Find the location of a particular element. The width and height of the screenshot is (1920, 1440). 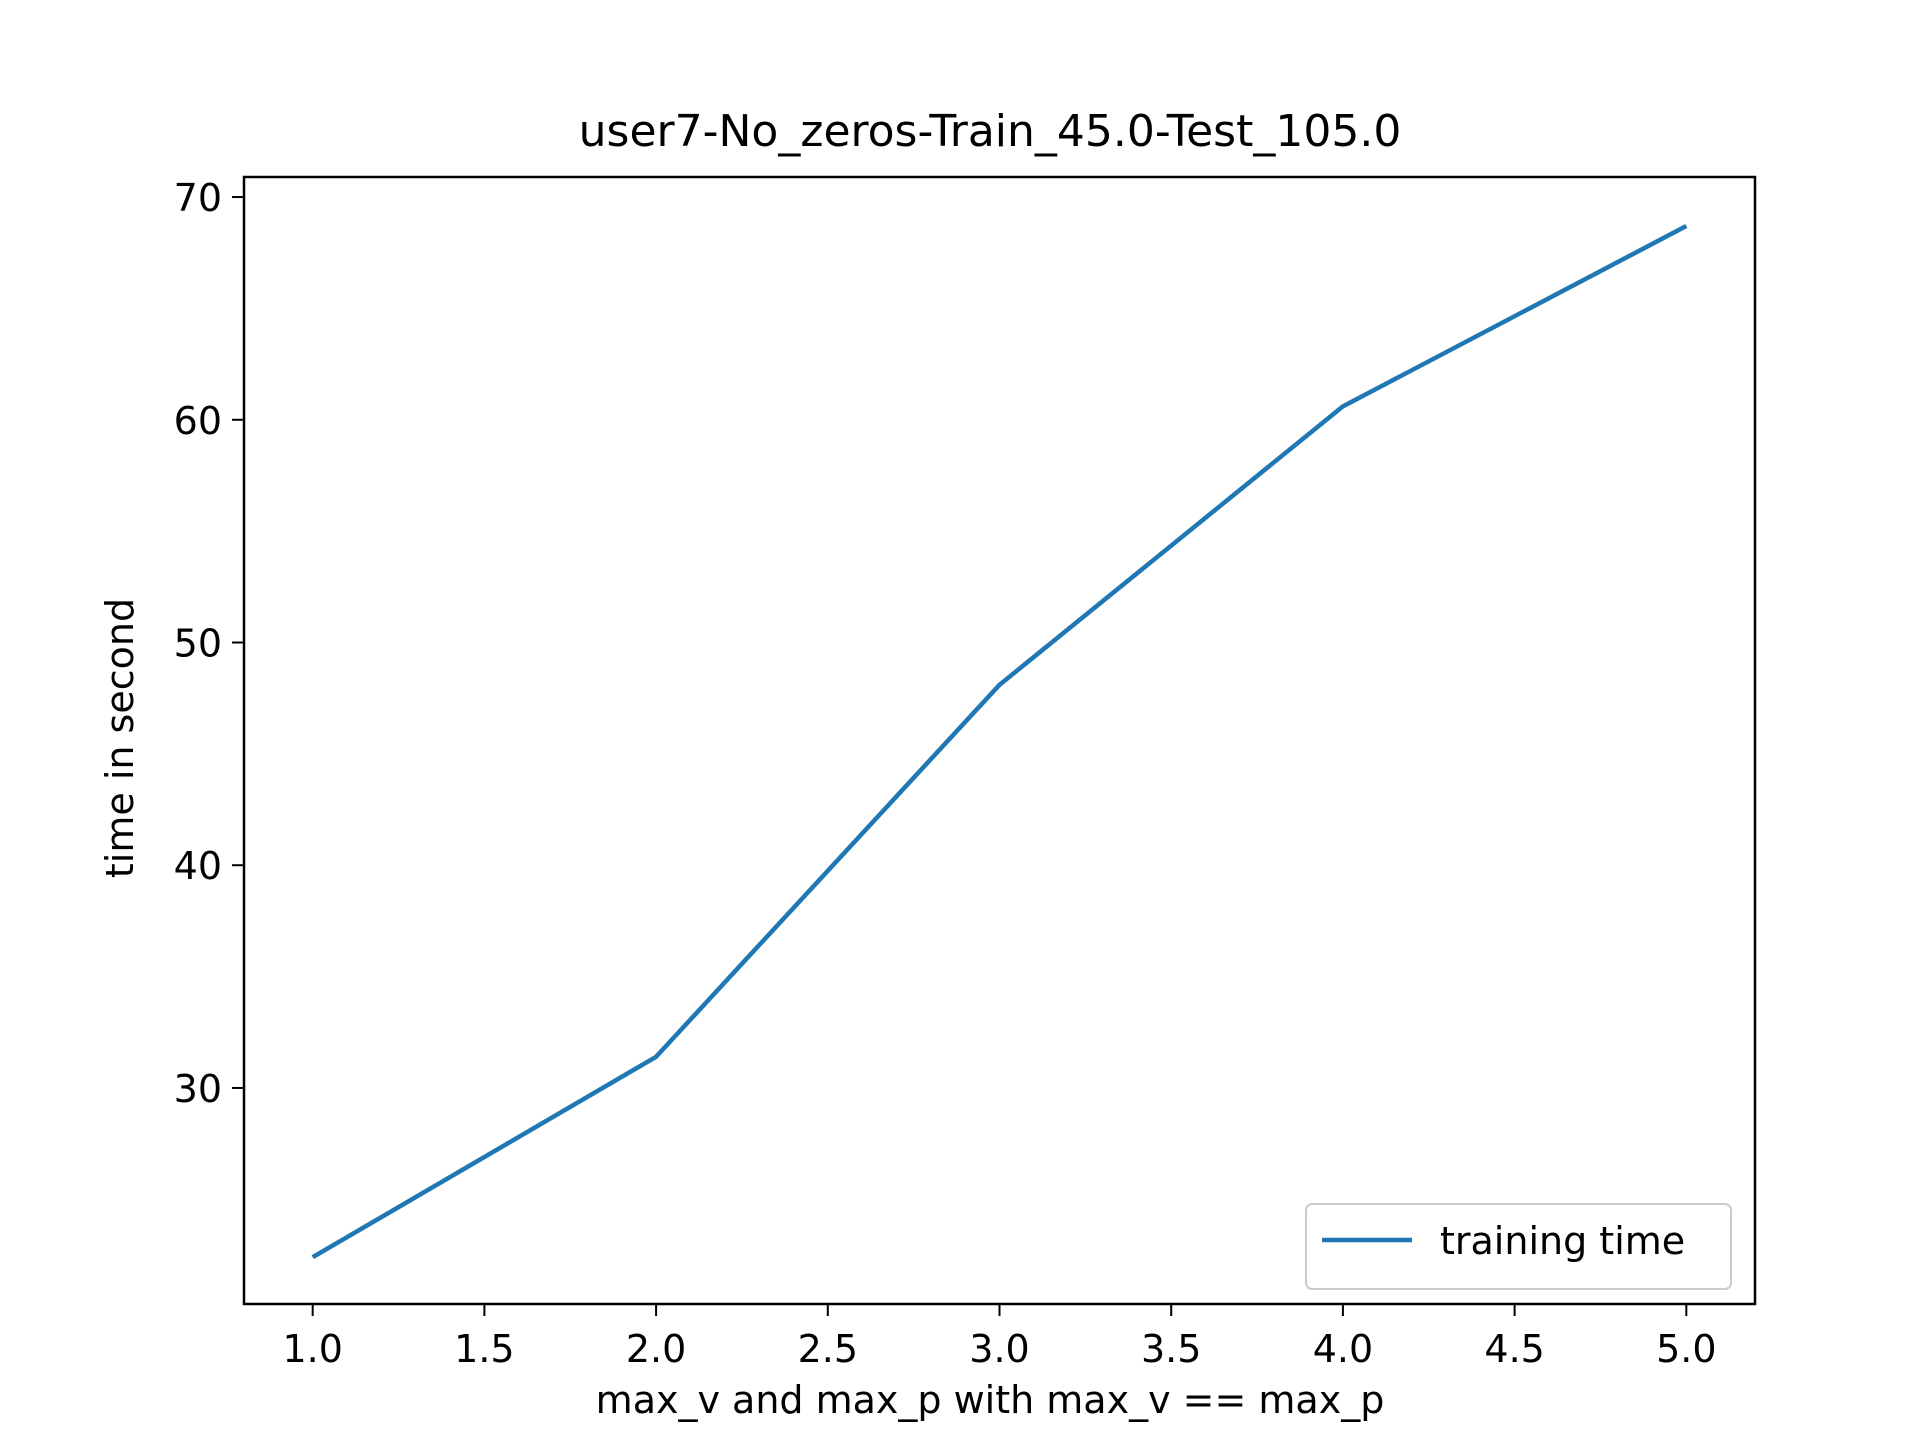

x-tick-label: 2.5 is located at coordinates (828, 1349).